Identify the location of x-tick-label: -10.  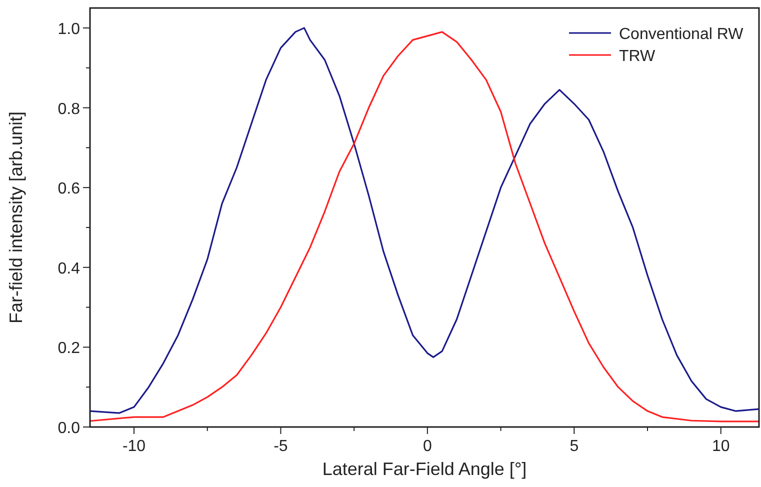
(134, 446).